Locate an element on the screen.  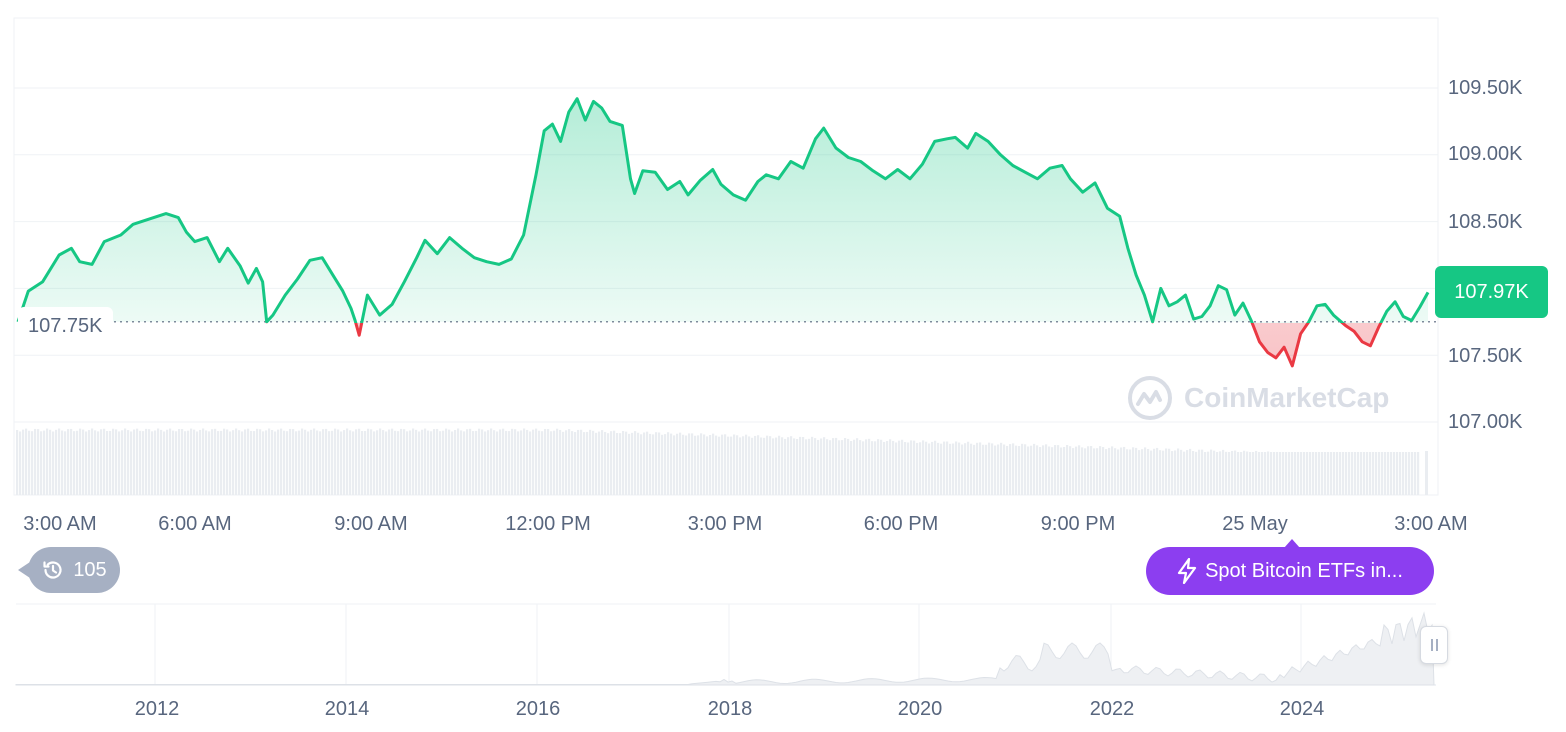
navigator is located at coordinates (725, 644).